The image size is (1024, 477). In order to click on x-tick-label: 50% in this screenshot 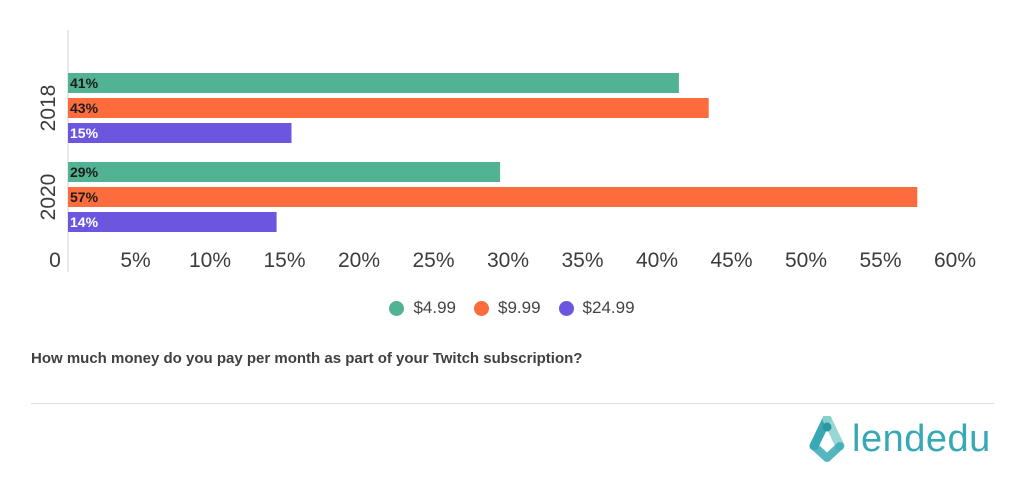, I will do `click(806, 260)`.